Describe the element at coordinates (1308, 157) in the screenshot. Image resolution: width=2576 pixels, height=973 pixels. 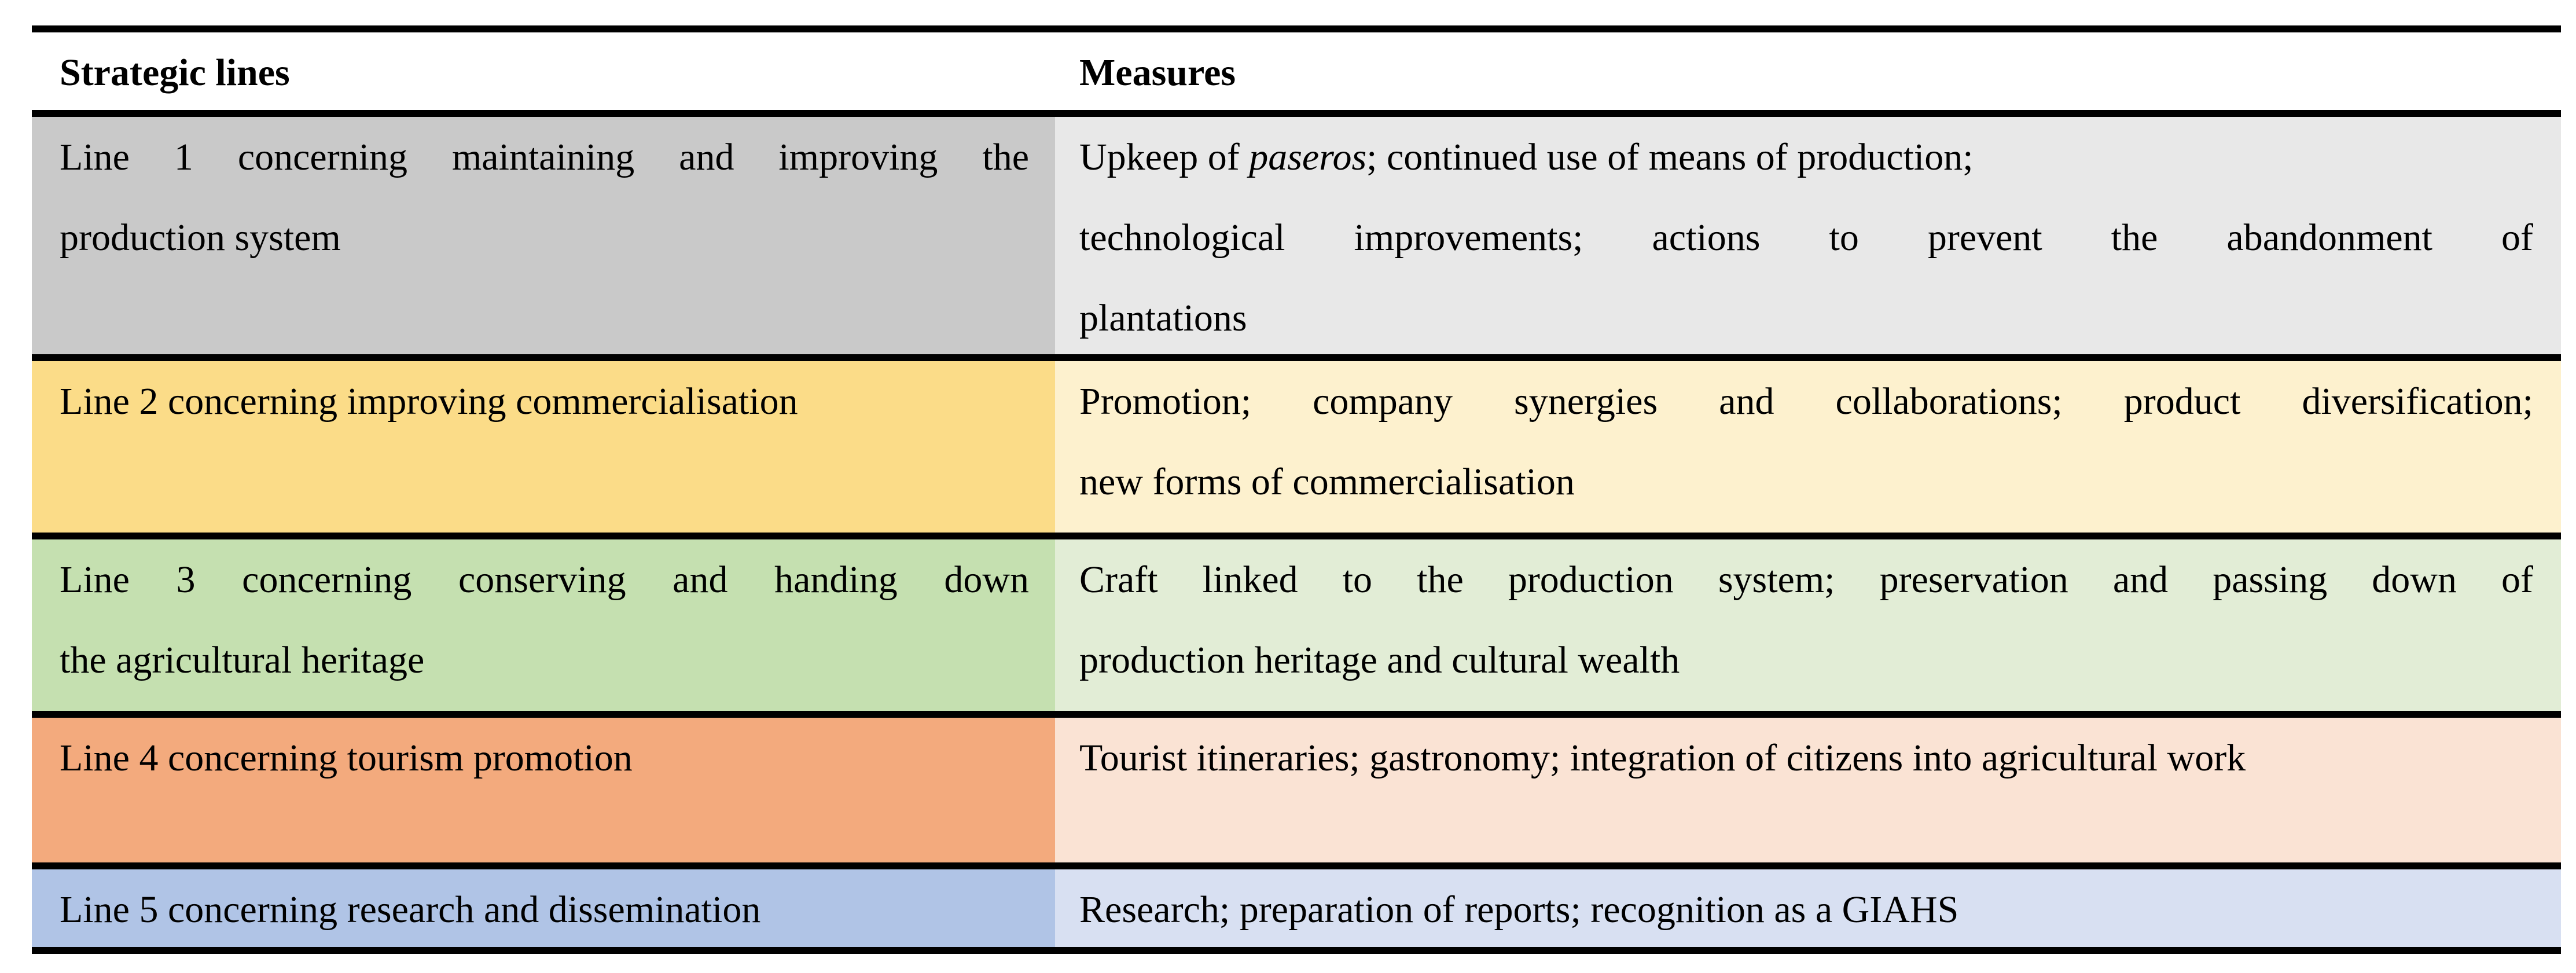
I see `italic-term: paseros` at that location.